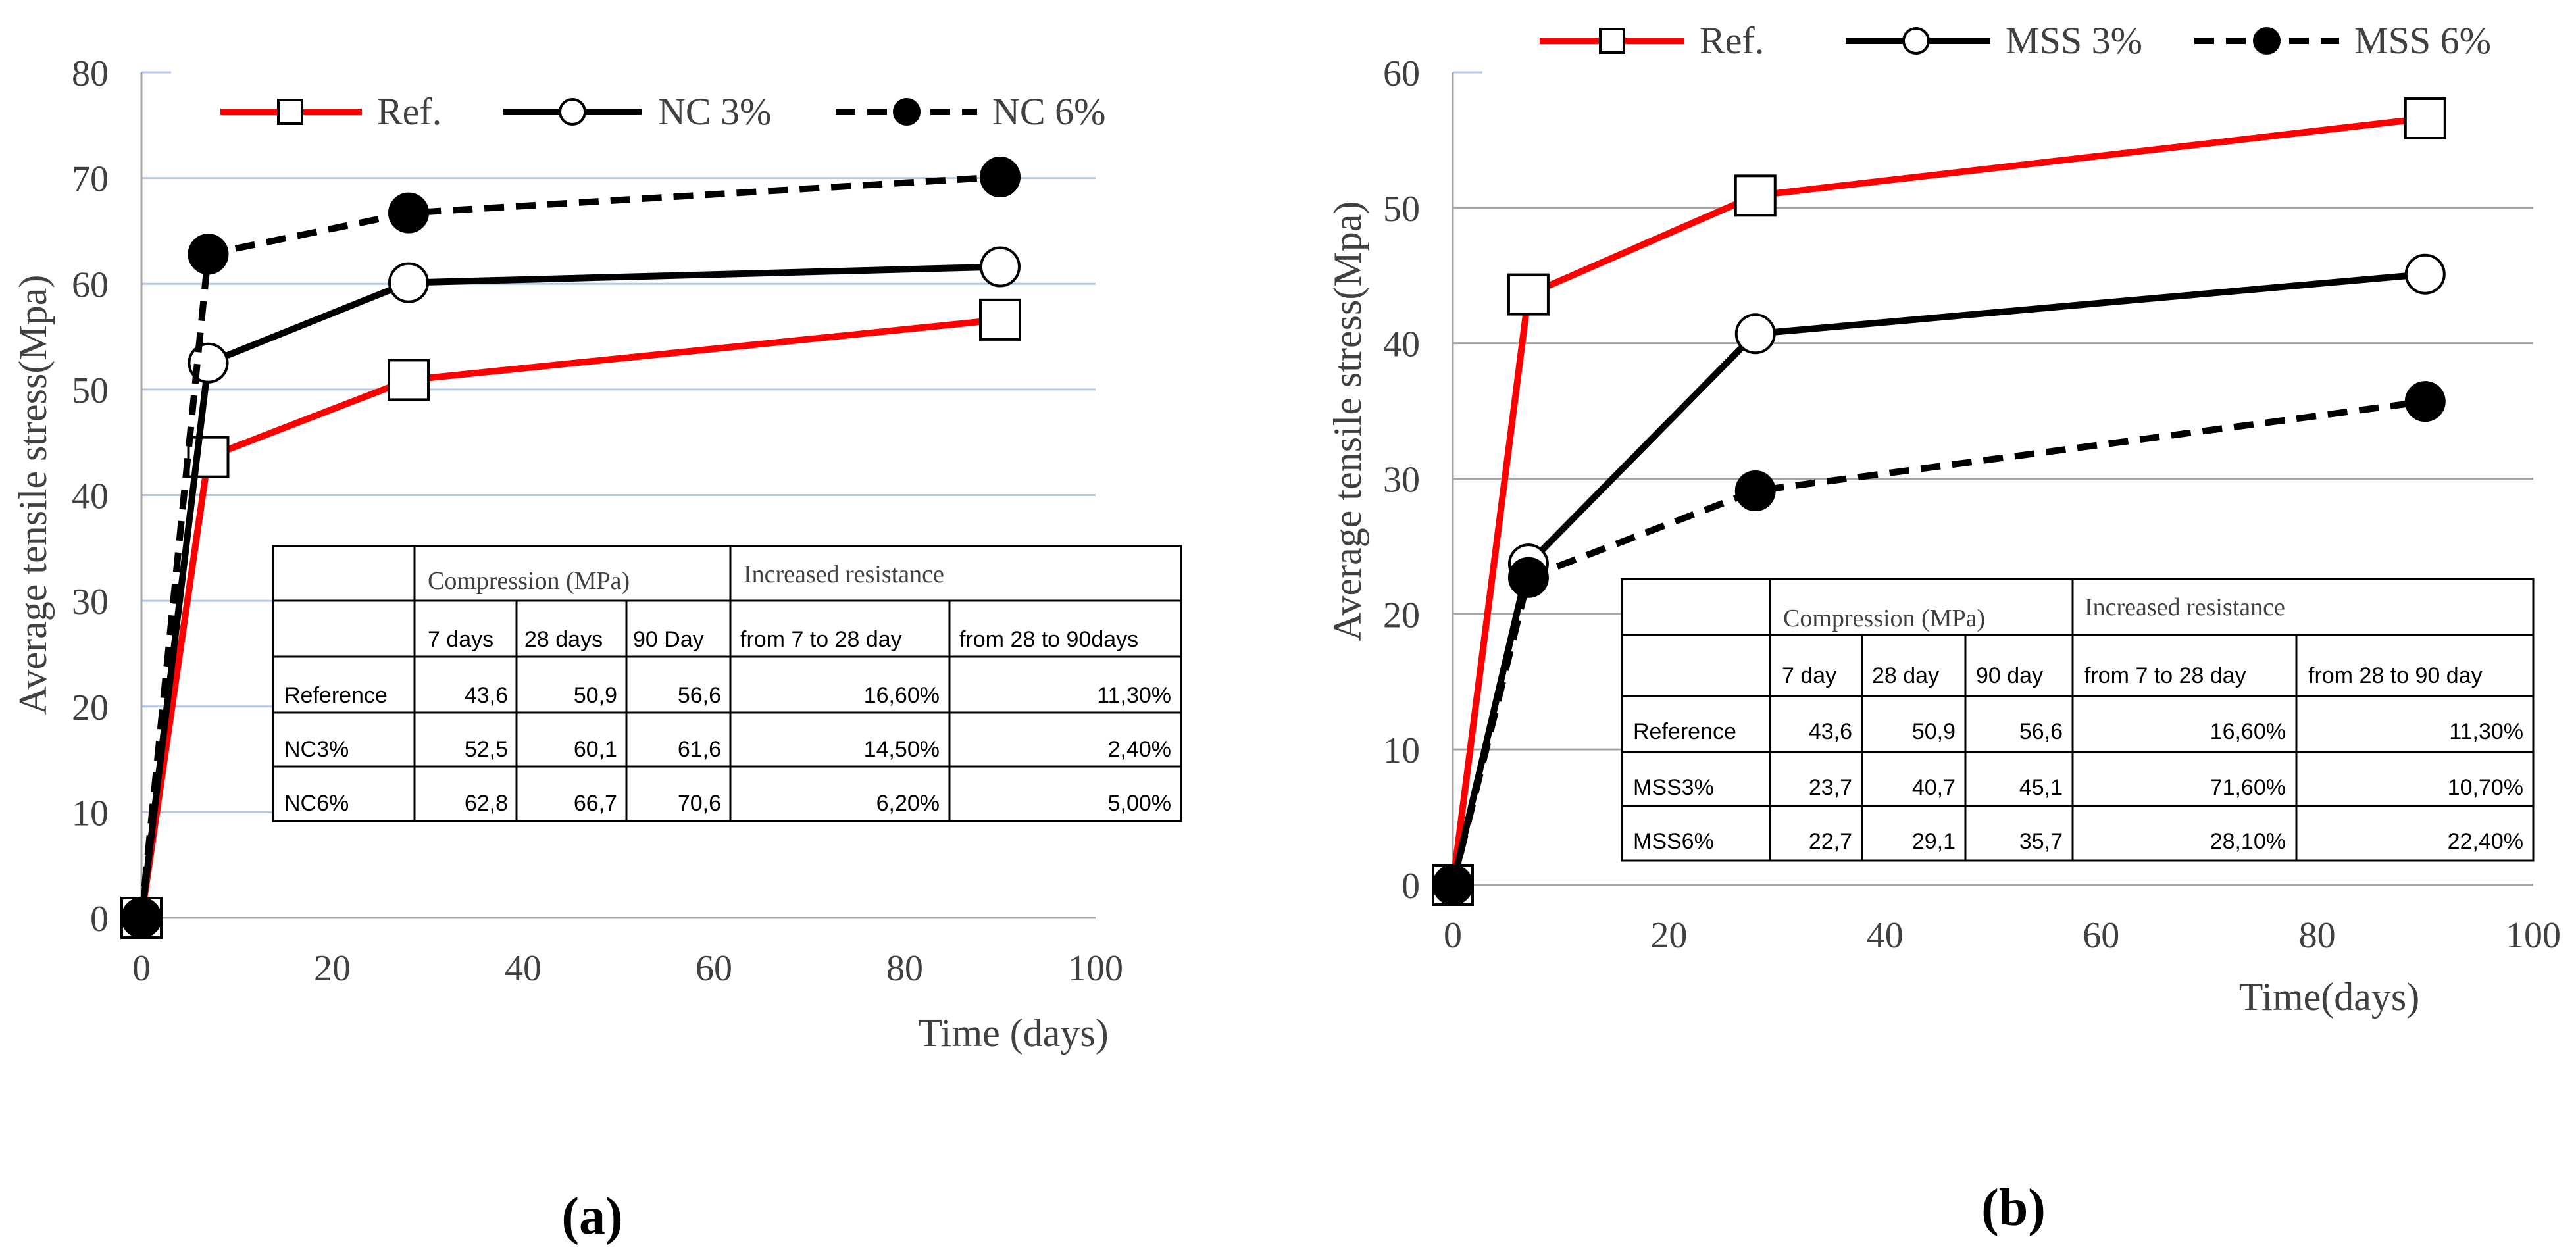  What do you see at coordinates (2009, 676) in the screenshot?
I see `panel-b-table-col-header: 90 day` at bounding box center [2009, 676].